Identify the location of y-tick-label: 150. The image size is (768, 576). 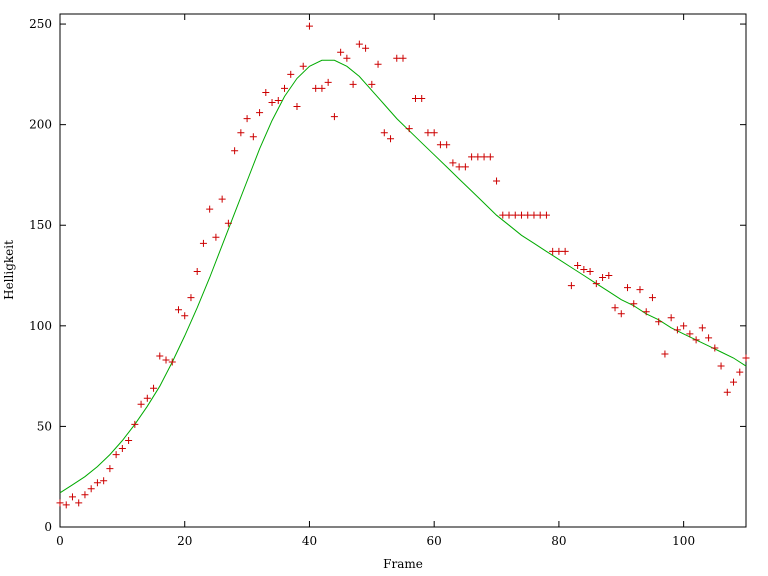
(40, 225).